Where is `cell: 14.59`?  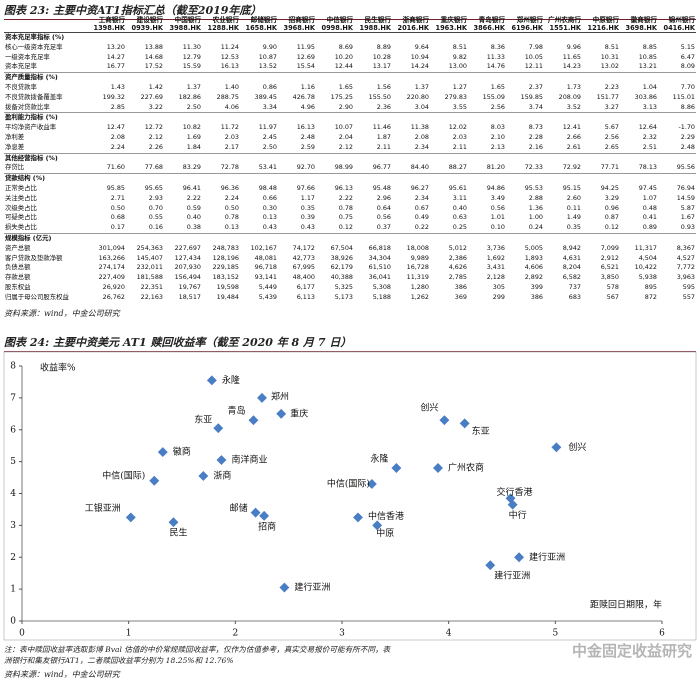 cell: 14.59 is located at coordinates (685, 197).